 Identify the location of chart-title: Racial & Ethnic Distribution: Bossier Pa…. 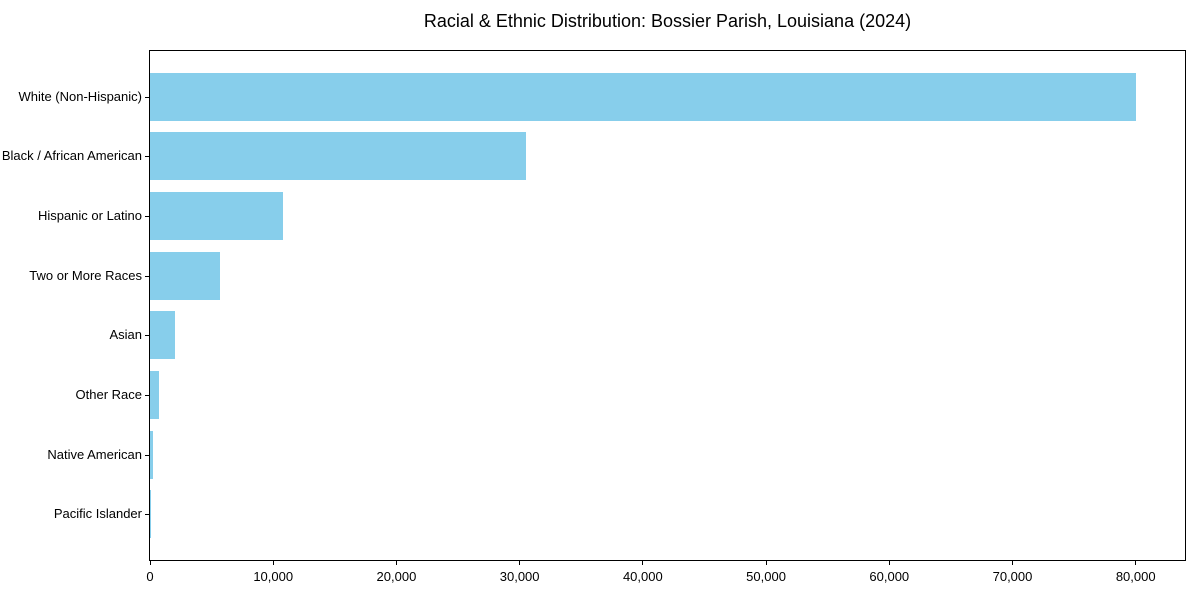
(667, 21).